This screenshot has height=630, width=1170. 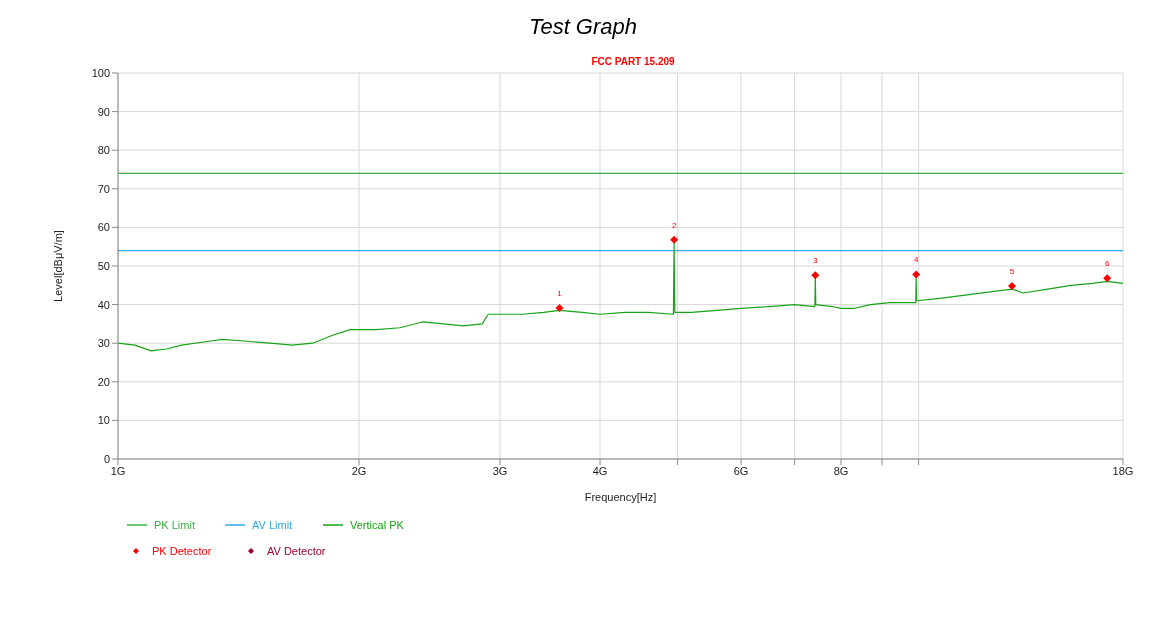 What do you see at coordinates (1107, 264) in the screenshot?
I see `annotation: 6` at bounding box center [1107, 264].